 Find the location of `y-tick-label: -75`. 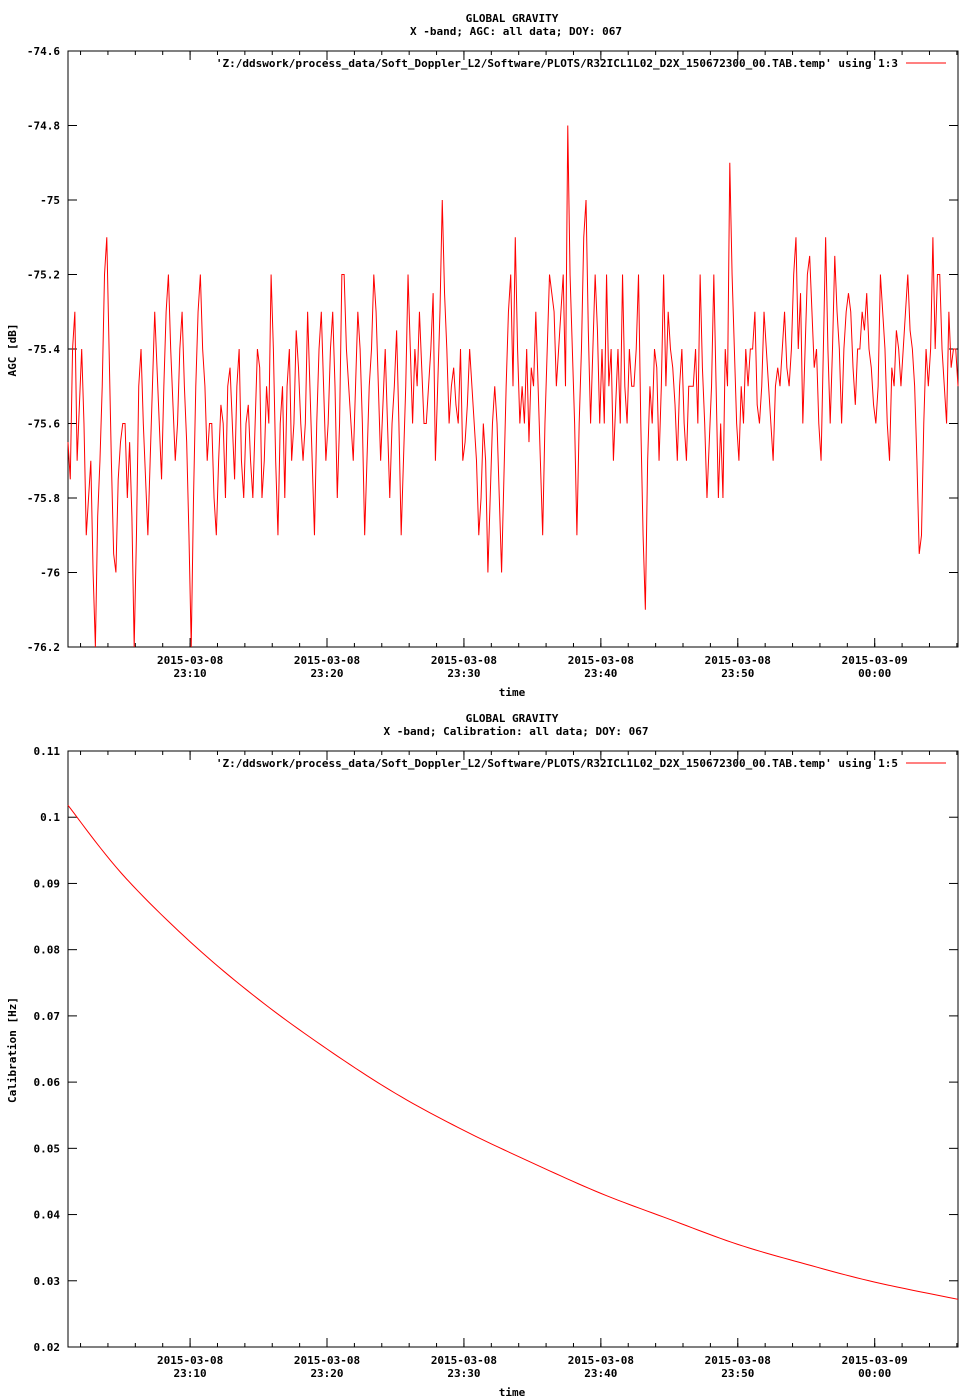

y-tick-label: -75 is located at coordinates (50, 200).